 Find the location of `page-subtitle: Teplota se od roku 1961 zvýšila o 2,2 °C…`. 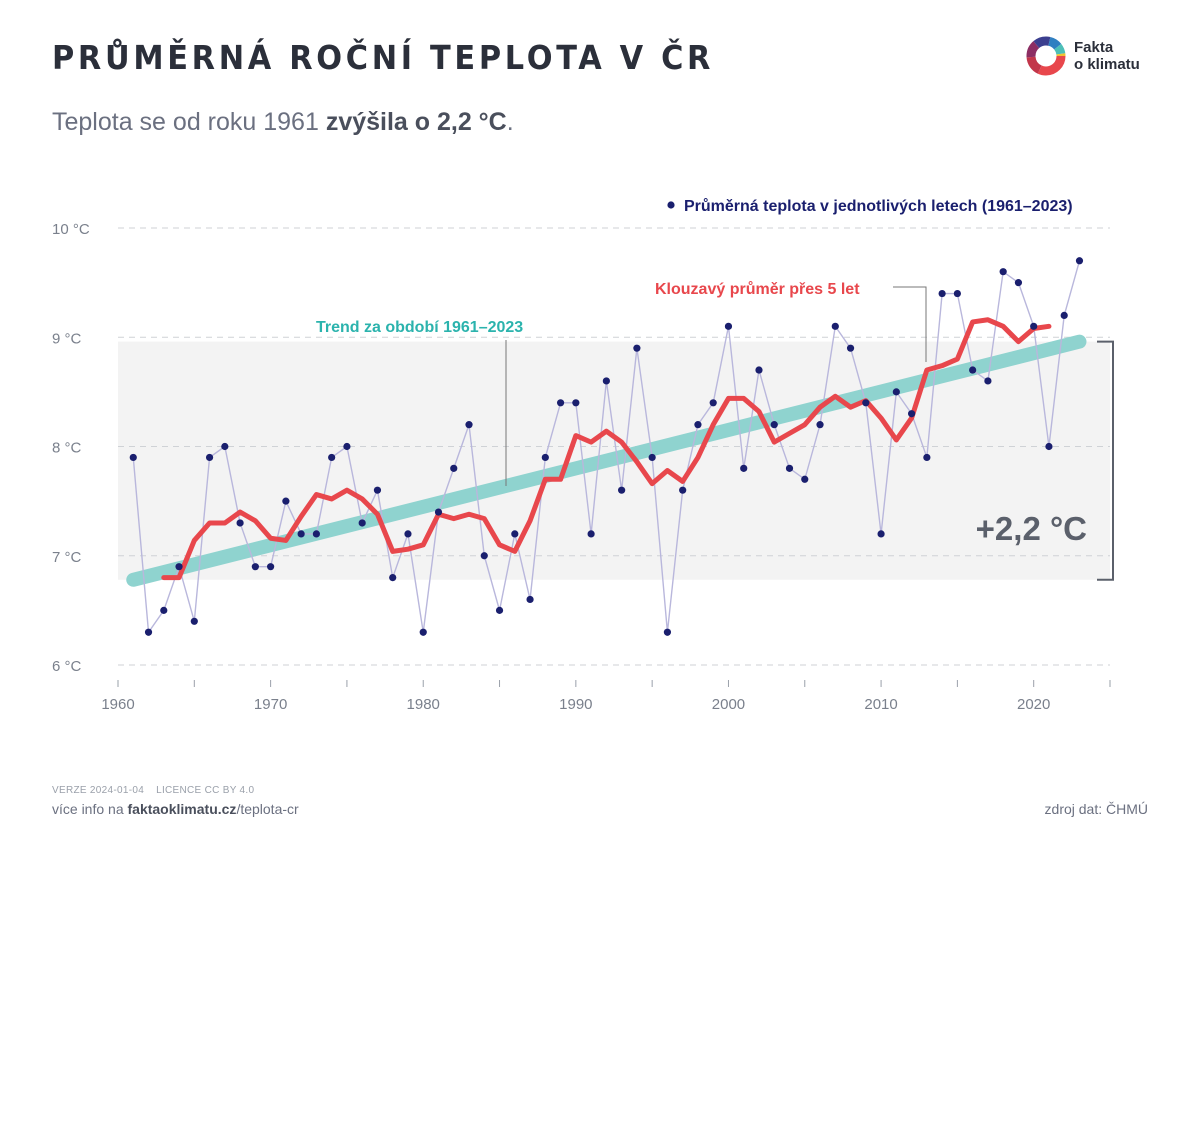

page-subtitle: Teplota se od roku 1961 zvýšila o 2,2 °C… is located at coordinates (283, 122).